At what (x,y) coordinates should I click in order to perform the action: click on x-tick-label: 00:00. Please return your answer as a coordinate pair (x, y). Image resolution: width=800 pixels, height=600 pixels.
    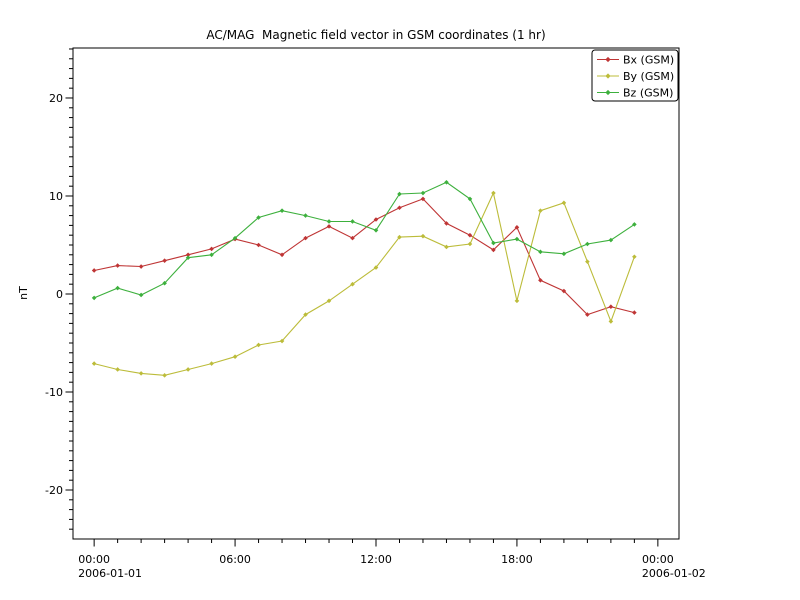
    Looking at the image, I should click on (658, 559).